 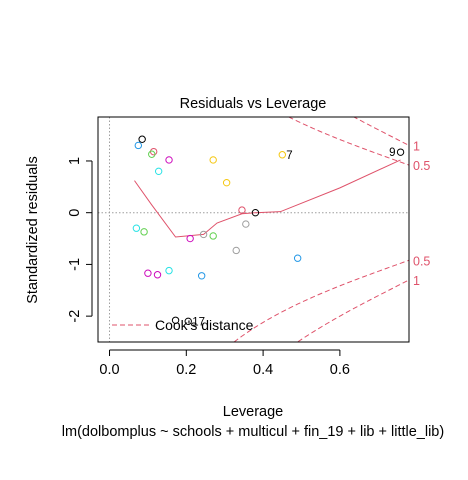 I want to click on x-tick-label: 0.0, so click(x=109, y=370).